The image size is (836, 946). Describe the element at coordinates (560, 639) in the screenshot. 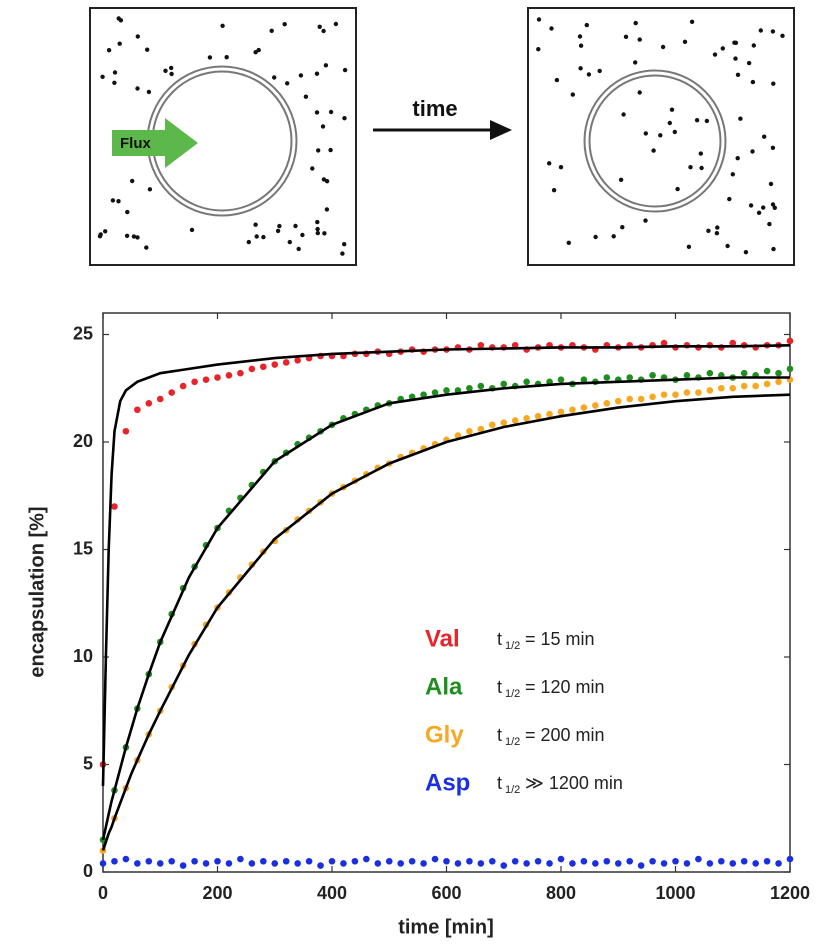

I see `legend-half-life: = 15 min` at that location.